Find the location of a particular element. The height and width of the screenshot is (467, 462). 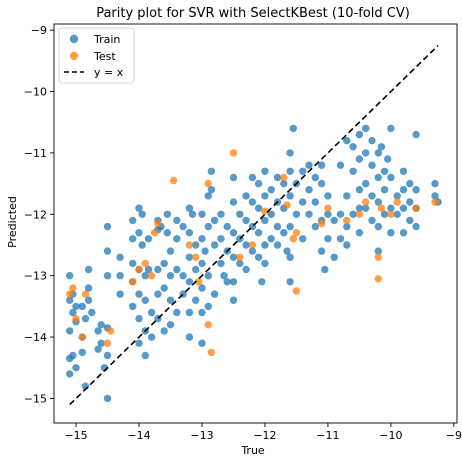

legend-box is located at coordinates (96, 55).